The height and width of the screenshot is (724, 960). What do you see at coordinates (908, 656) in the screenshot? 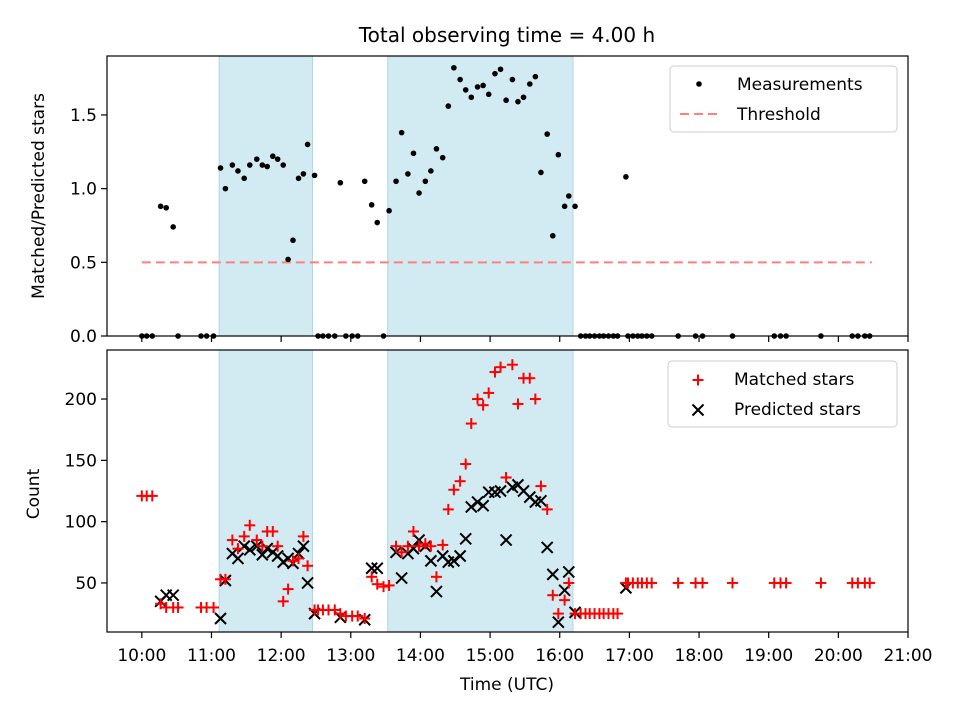
I see `x-tick-label-11: 21:00` at bounding box center [908, 656].